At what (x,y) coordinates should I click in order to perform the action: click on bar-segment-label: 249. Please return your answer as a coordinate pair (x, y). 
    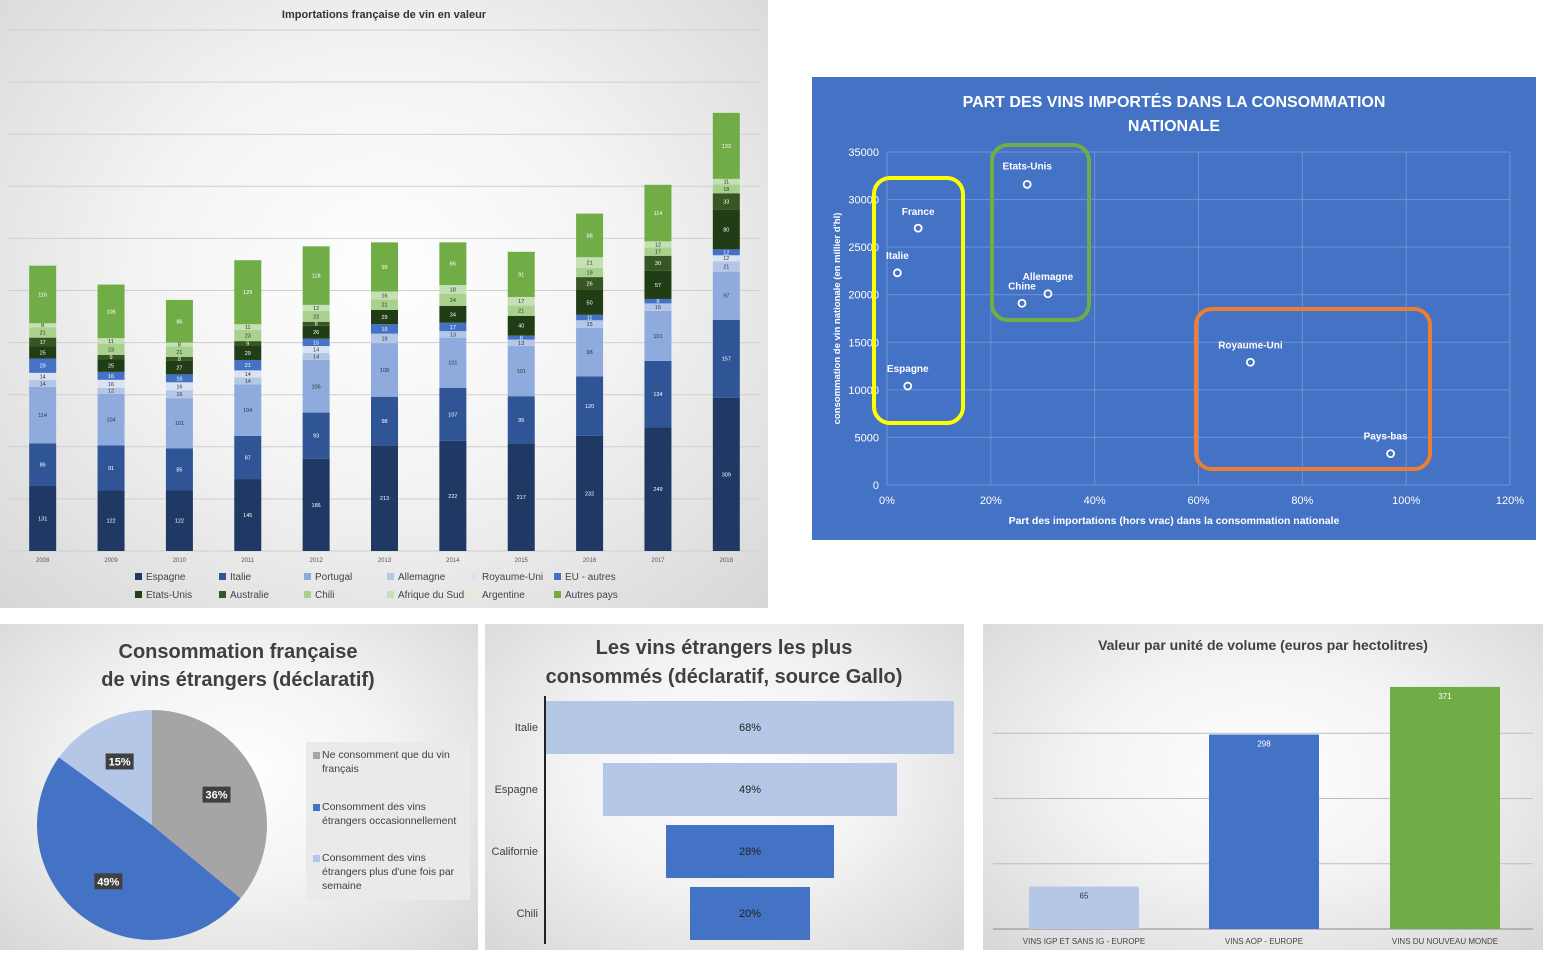
    Looking at the image, I should click on (657, 490).